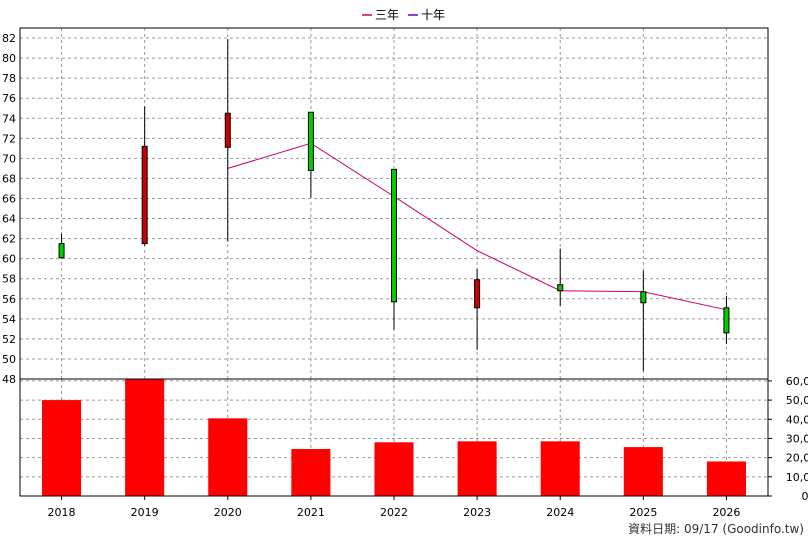 The image size is (808, 540). I want to click on volume-tick-label: 60,000, so click(797, 381).